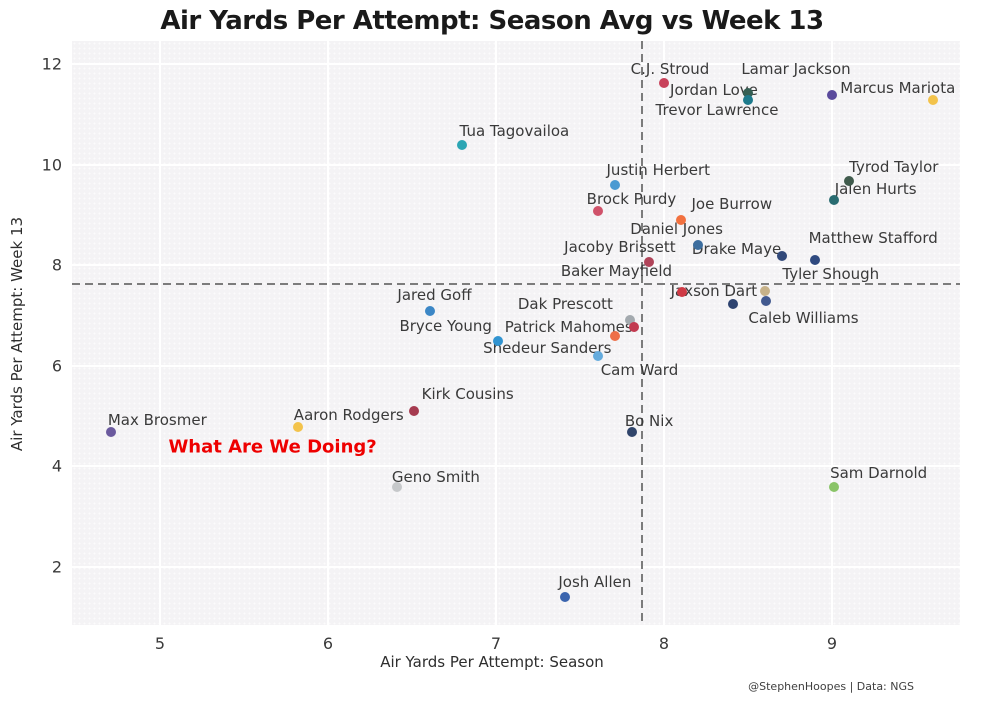  I want to click on x-tick-label: 6, so click(328, 643).